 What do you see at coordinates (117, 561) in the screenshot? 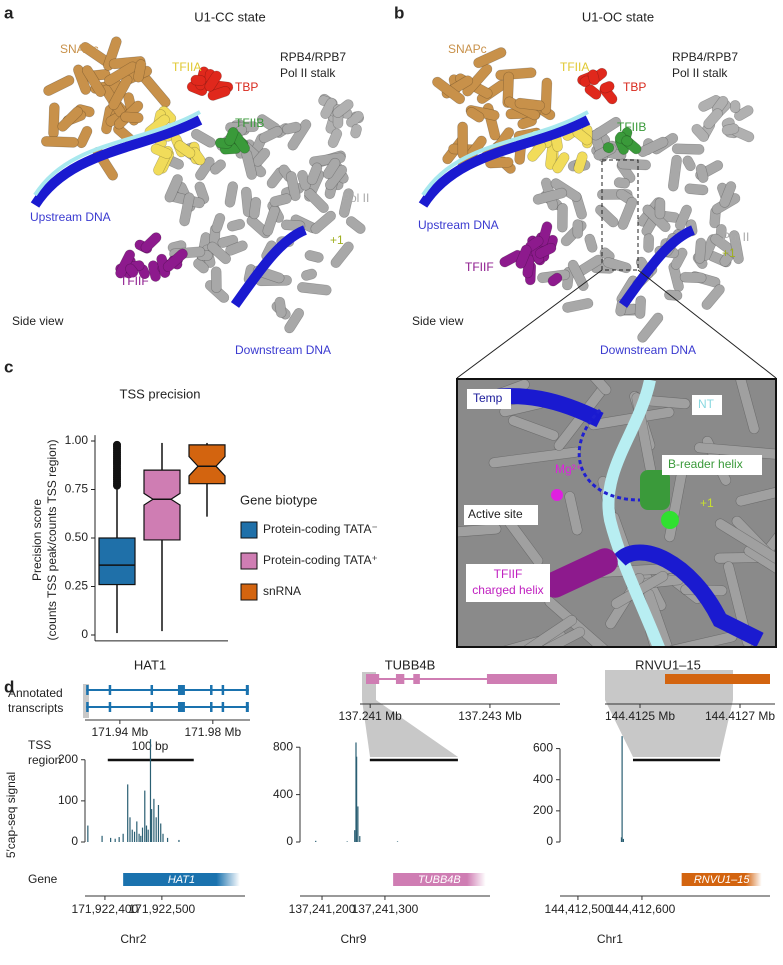
I see `box` at bounding box center [117, 561].